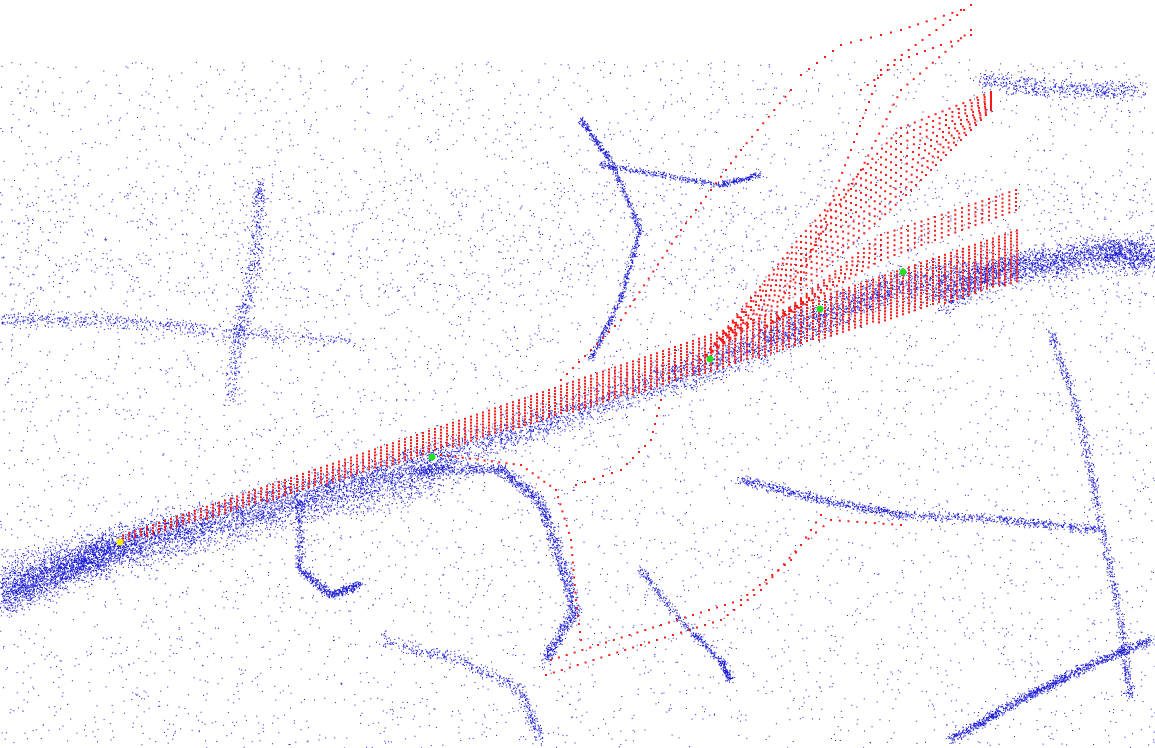 The image size is (1155, 748). What do you see at coordinates (120, 542) in the screenshot?
I see `start-marker` at bounding box center [120, 542].